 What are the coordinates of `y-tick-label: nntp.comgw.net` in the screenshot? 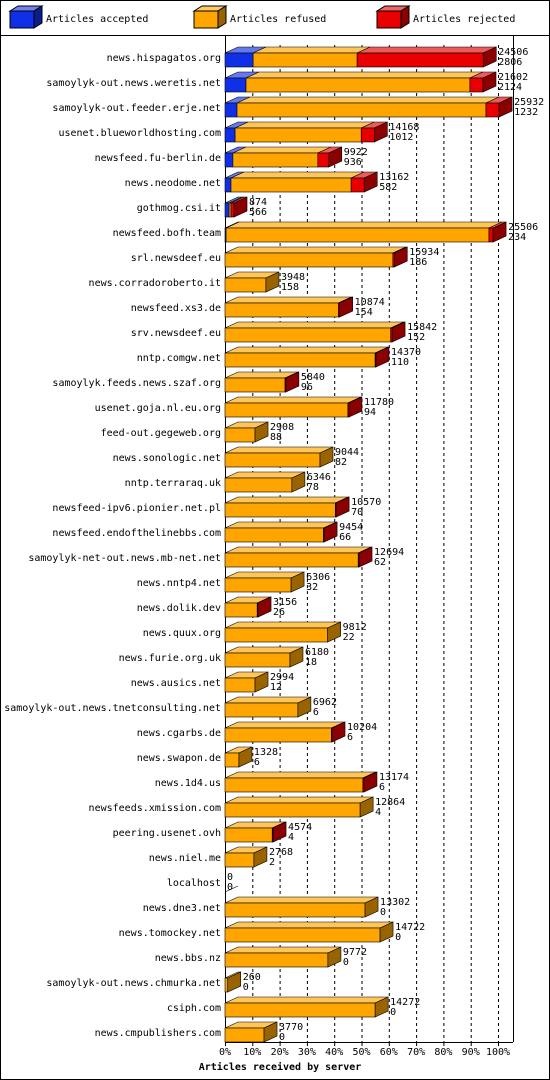 It's located at (179, 358).